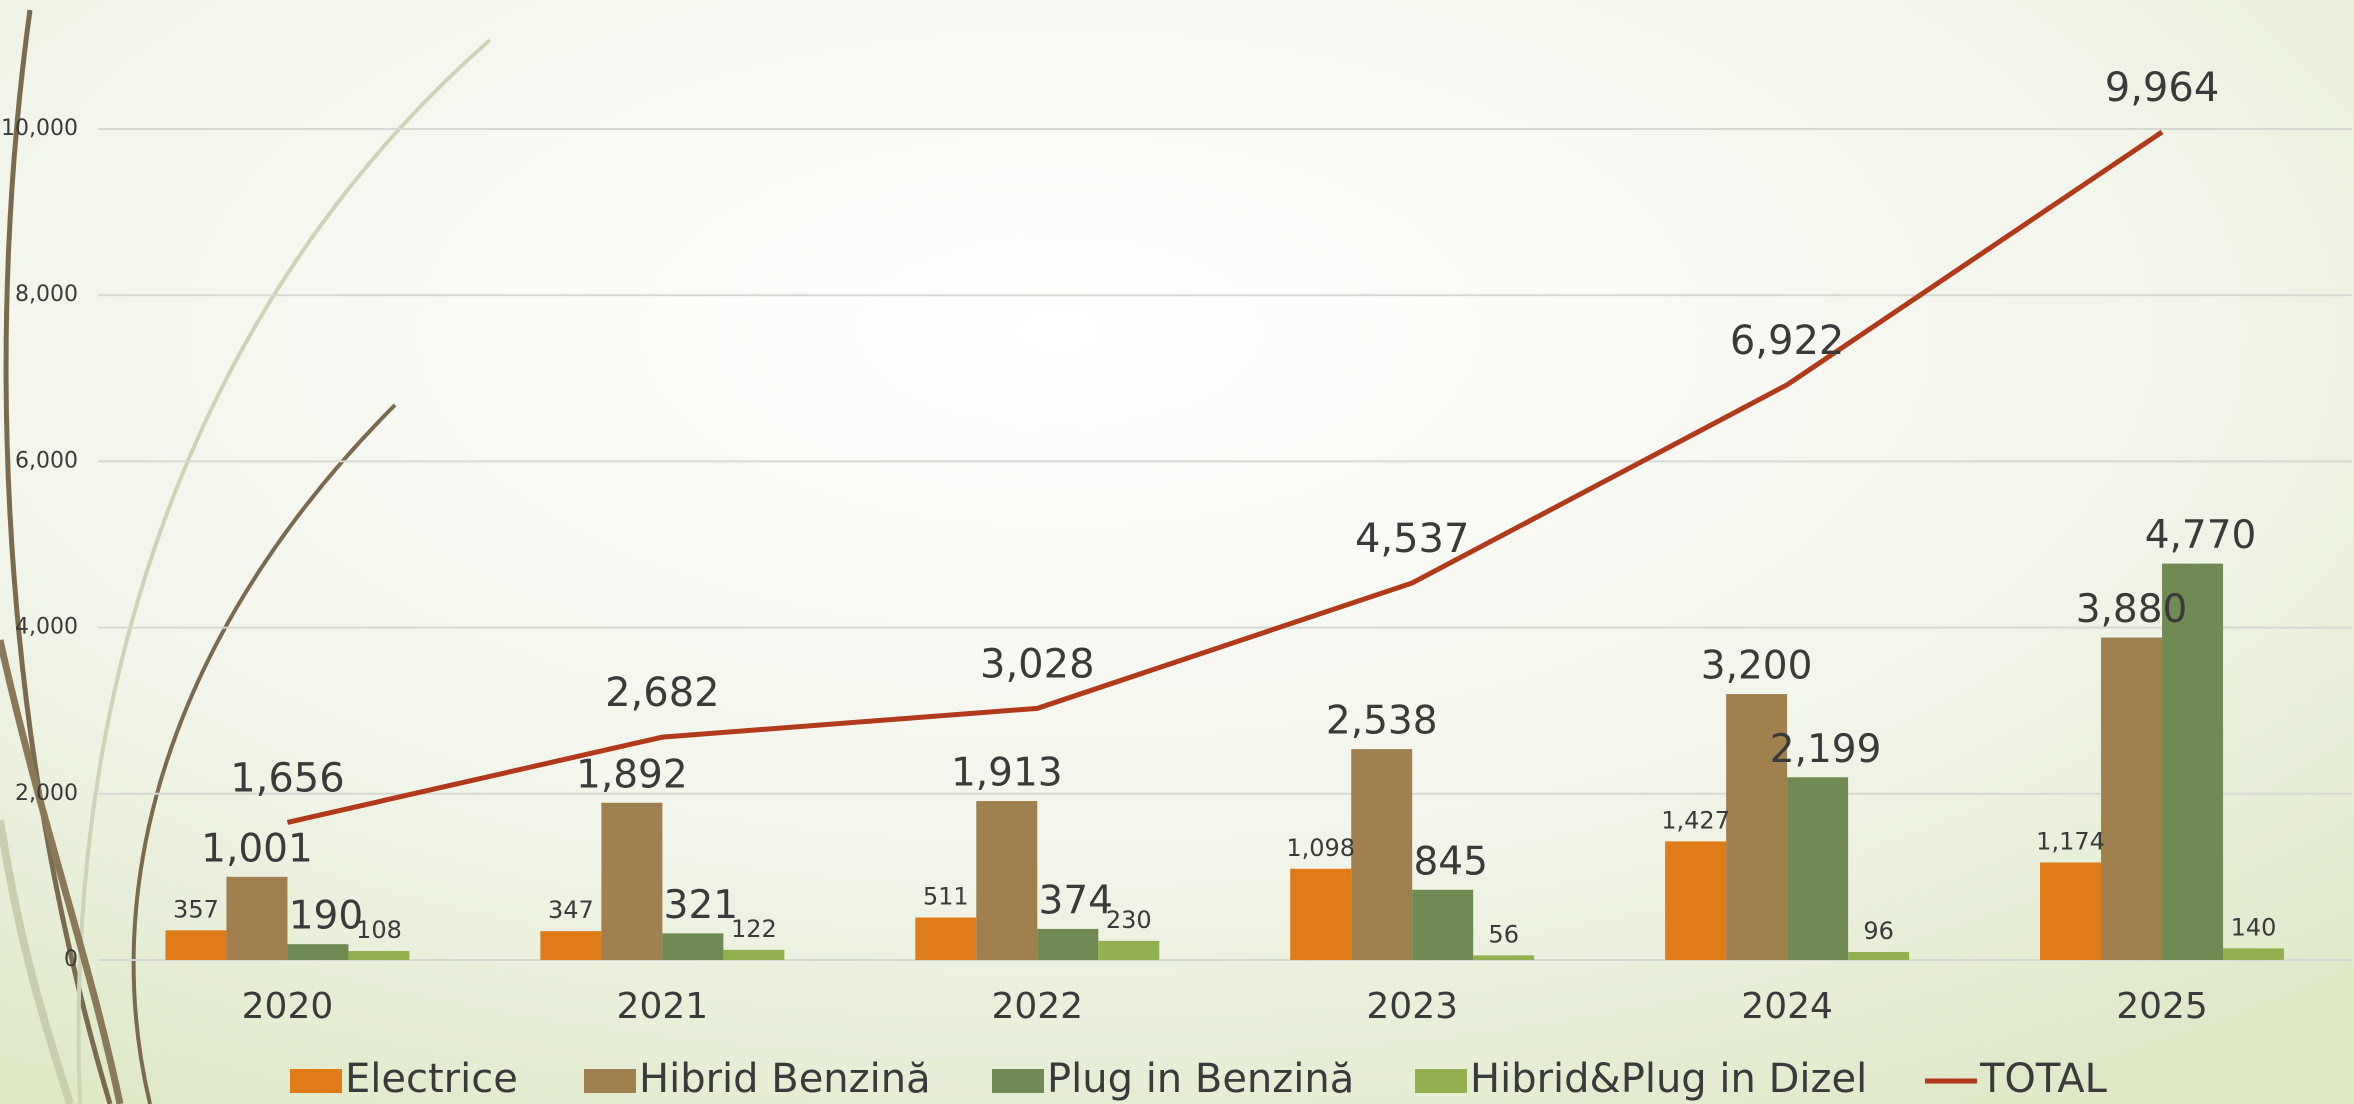 This screenshot has height=1104, width=2354. I want to click on data-label: 6,922, so click(1787, 341).